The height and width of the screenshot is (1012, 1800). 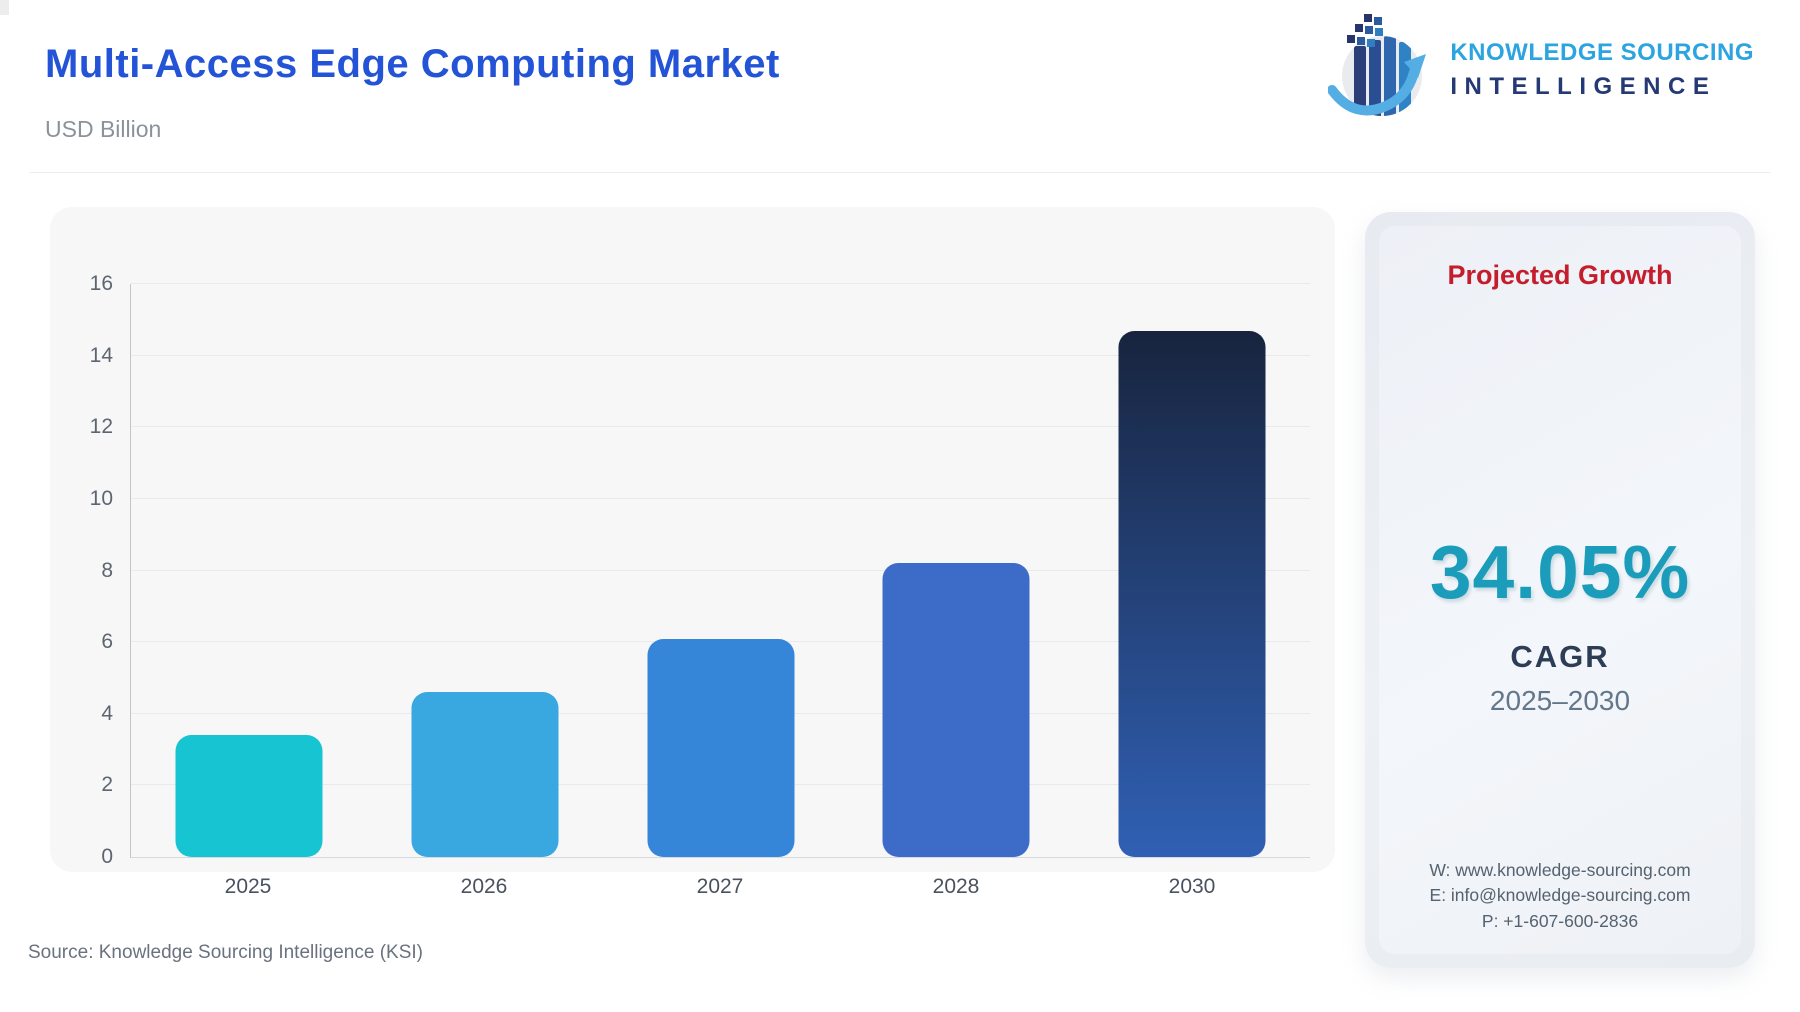 I want to click on y-tick-2: 2, so click(x=107, y=785).